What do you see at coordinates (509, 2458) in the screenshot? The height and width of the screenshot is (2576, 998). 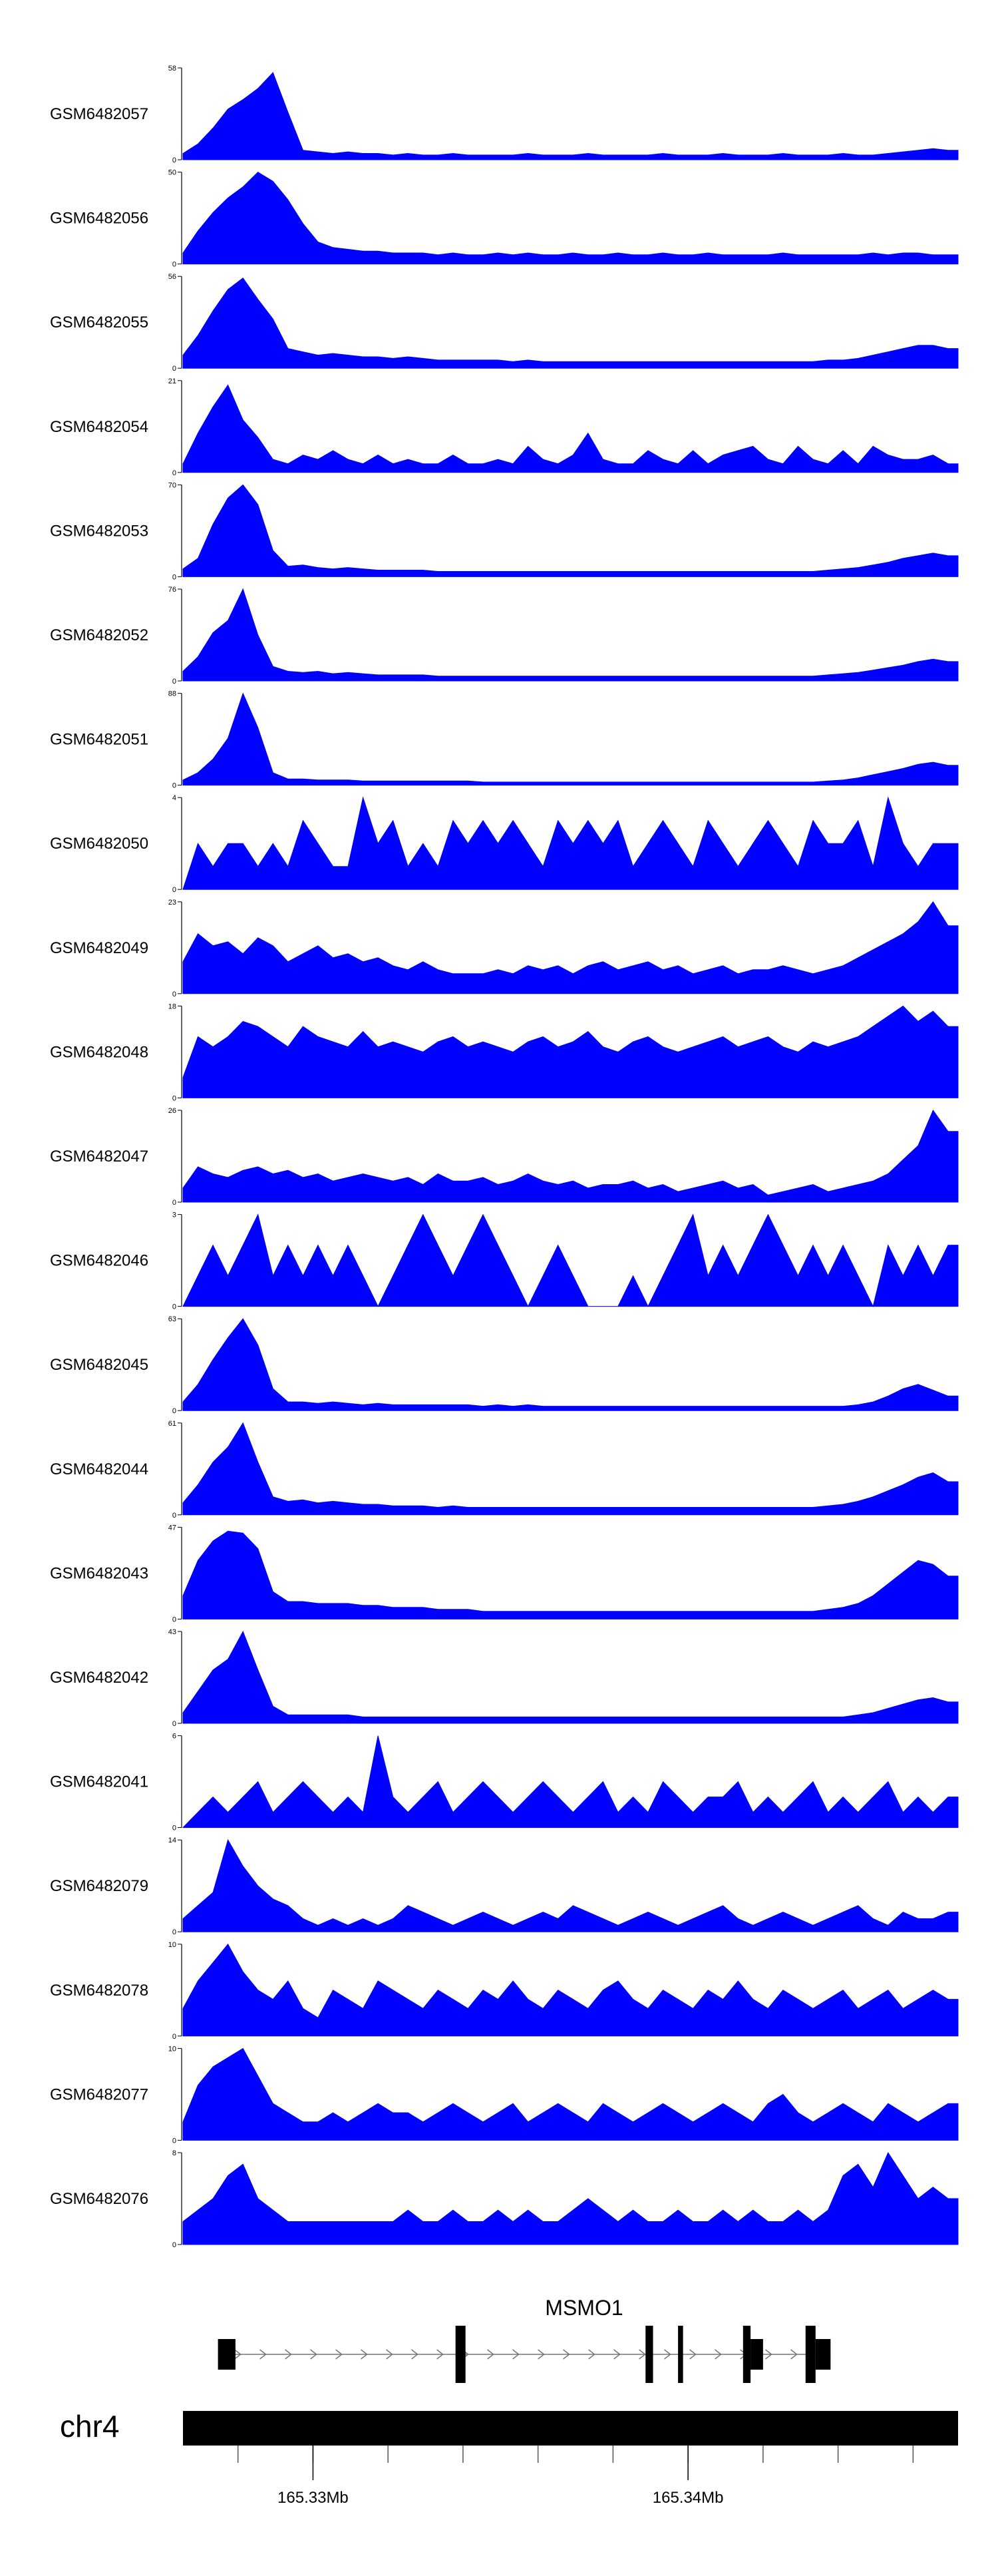 I see `chromosome-track: chr4 165.33Mb 165.34Mb` at bounding box center [509, 2458].